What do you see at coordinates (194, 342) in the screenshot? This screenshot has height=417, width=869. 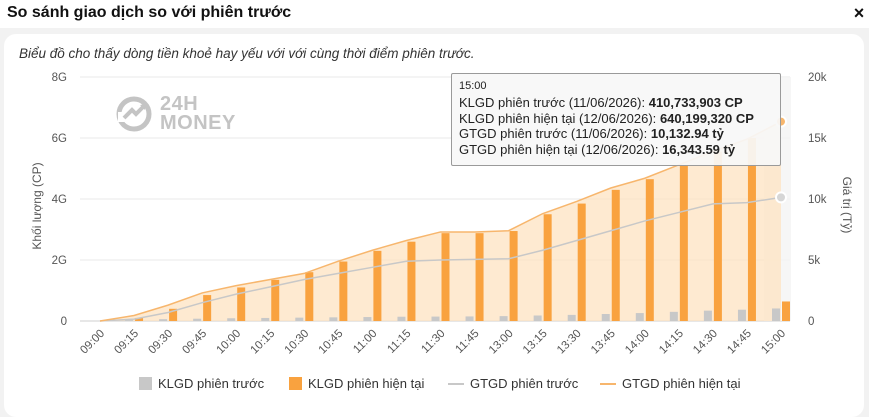 I see `x-tick-label: 09:45` at bounding box center [194, 342].